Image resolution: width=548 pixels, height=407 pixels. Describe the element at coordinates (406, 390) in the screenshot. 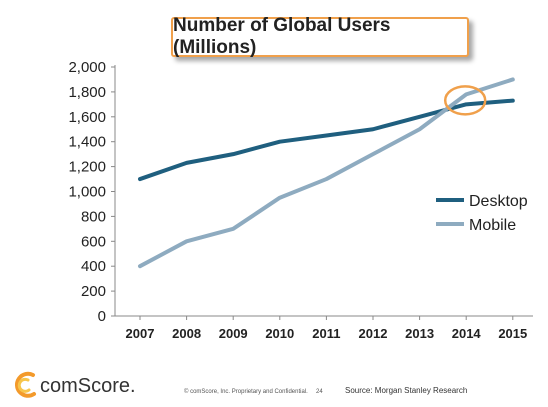

I see `source-text: Source: Morgan Stanley Research` at that location.